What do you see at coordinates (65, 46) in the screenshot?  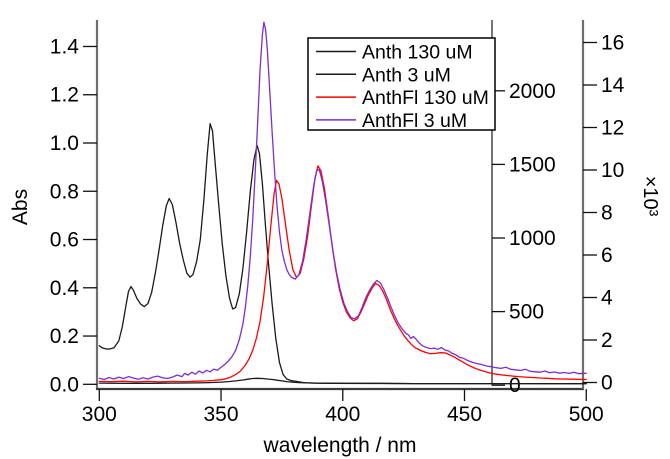 I see `left-axis-tick-label: 1.4` at bounding box center [65, 46].